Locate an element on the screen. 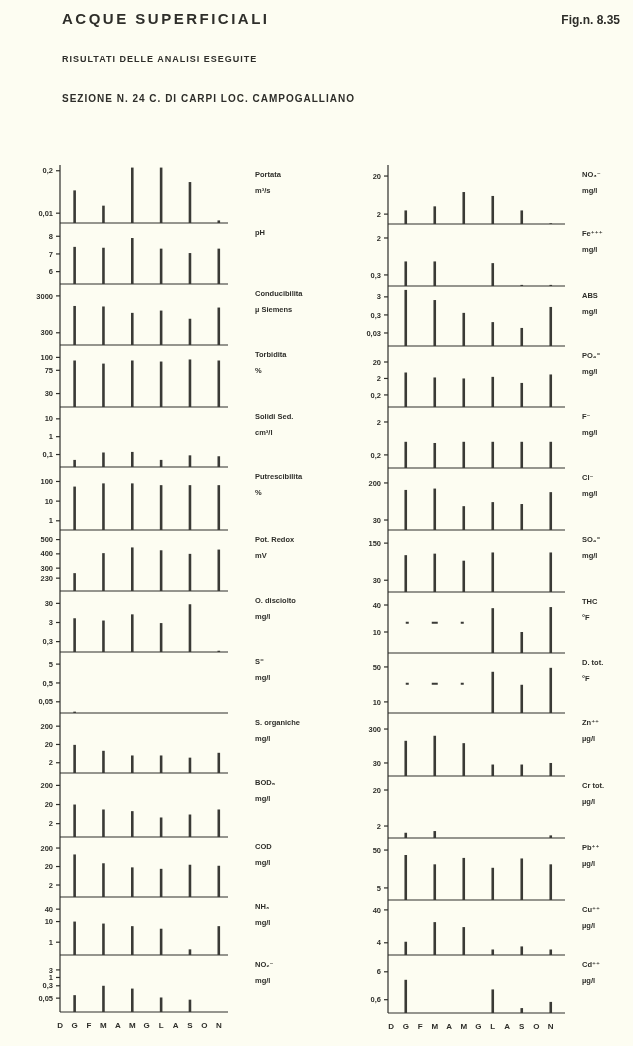  text: Fig.n. 8.35 is located at coordinates (591, 20).